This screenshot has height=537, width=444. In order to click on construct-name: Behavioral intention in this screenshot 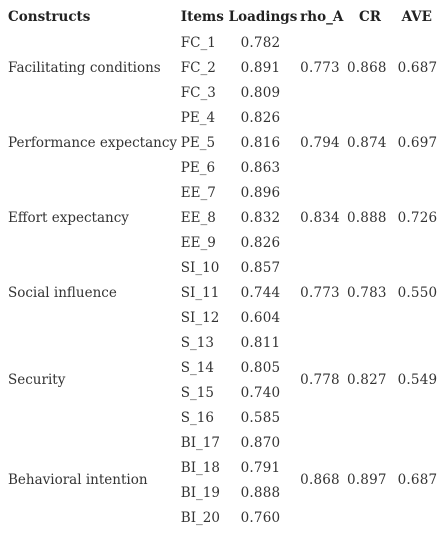, I will do `click(78, 480)`.